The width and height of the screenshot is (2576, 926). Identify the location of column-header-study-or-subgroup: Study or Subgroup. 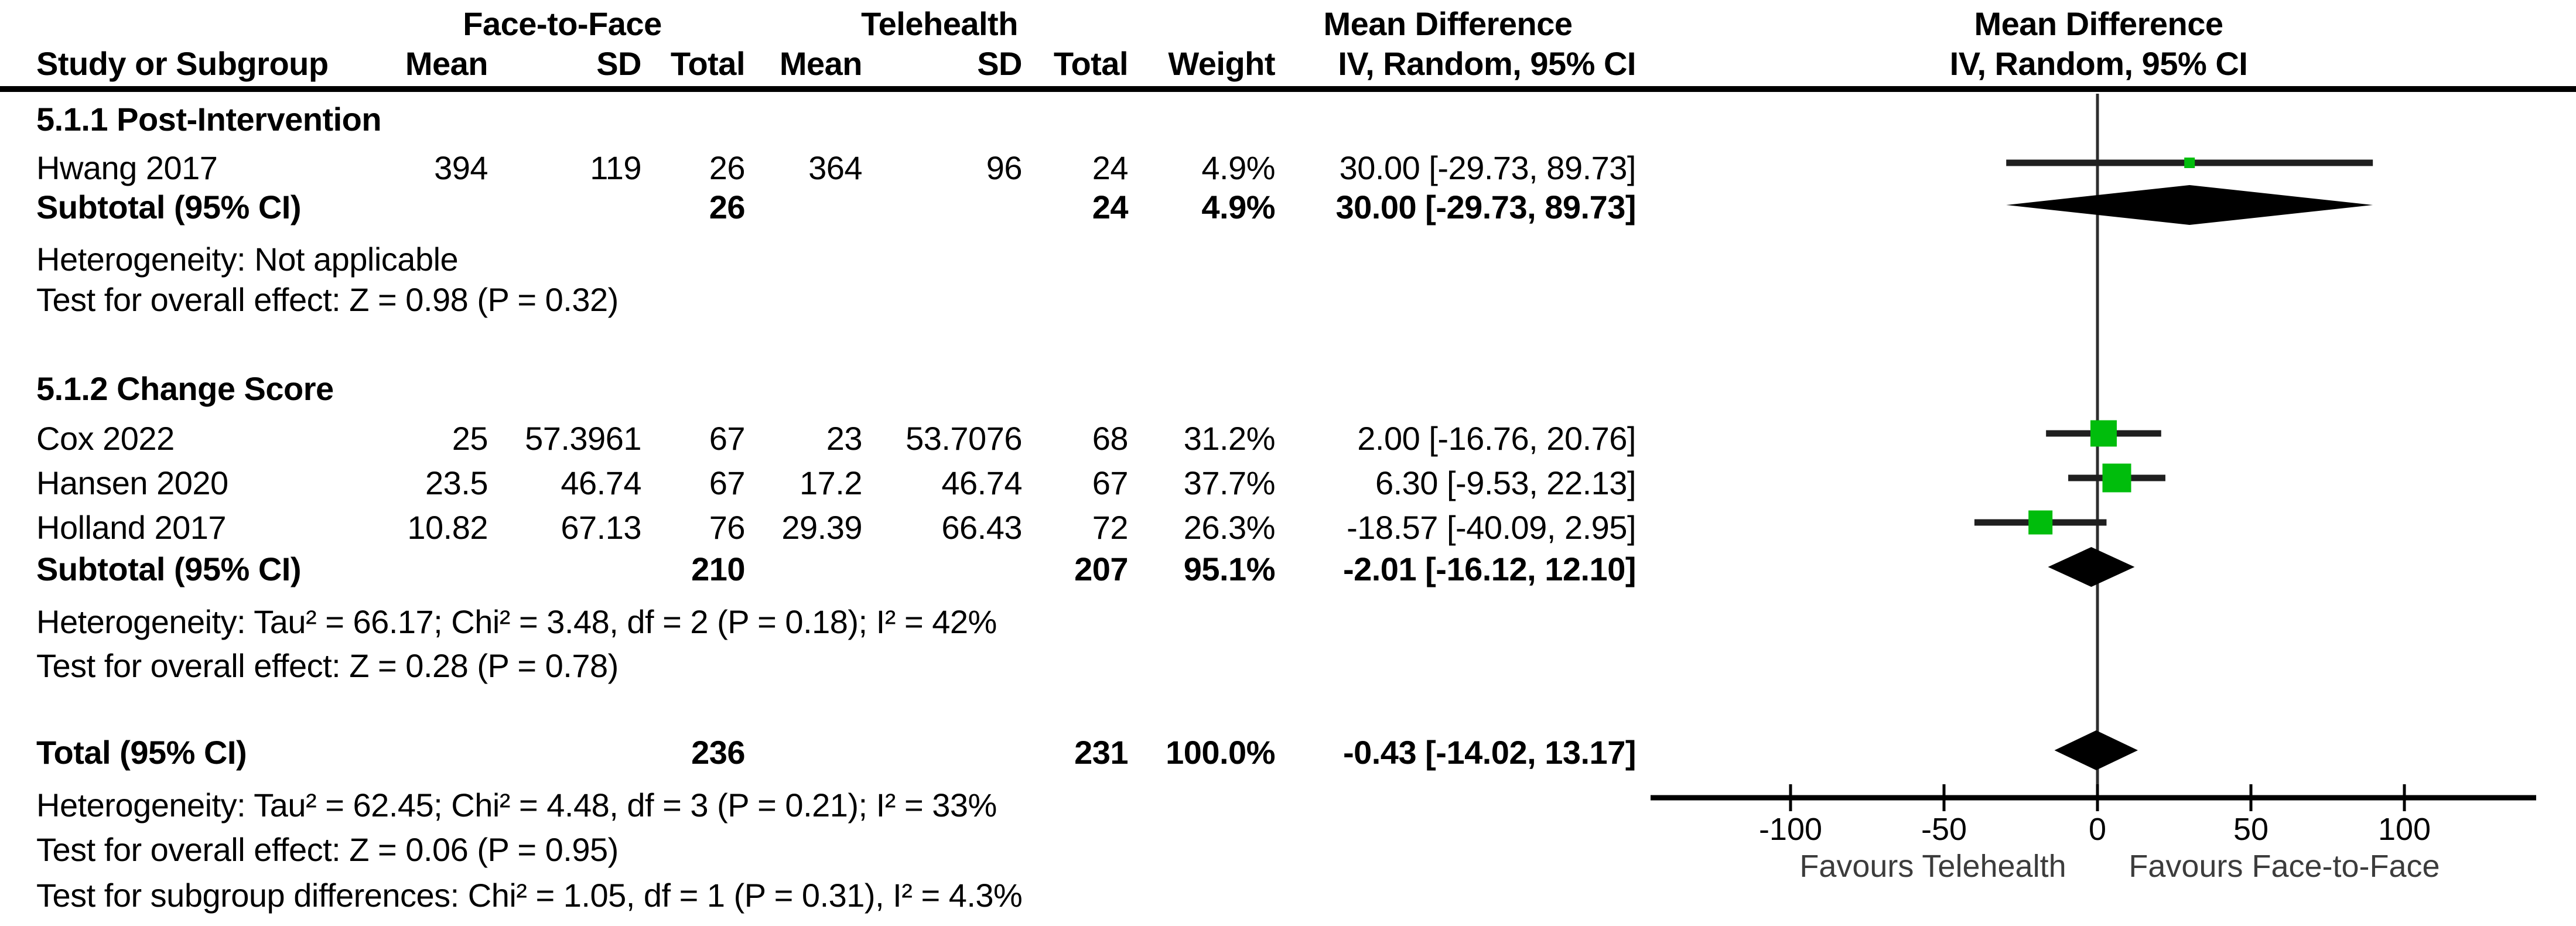
(183, 64).